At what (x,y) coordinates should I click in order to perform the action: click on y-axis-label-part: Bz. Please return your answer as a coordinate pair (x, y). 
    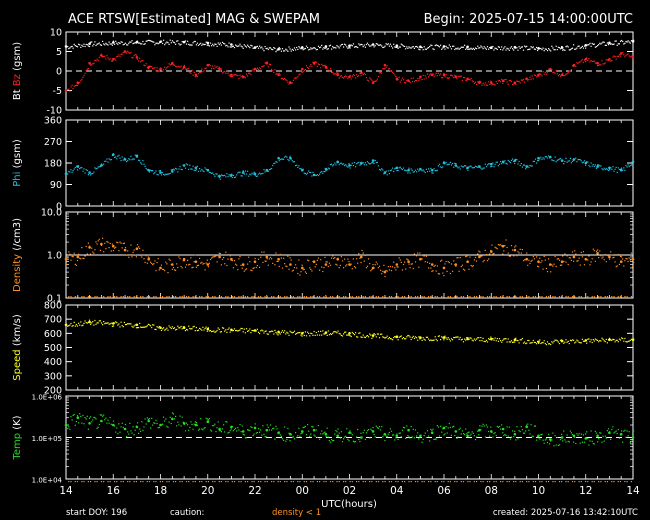
    Looking at the image, I should click on (17, 81).